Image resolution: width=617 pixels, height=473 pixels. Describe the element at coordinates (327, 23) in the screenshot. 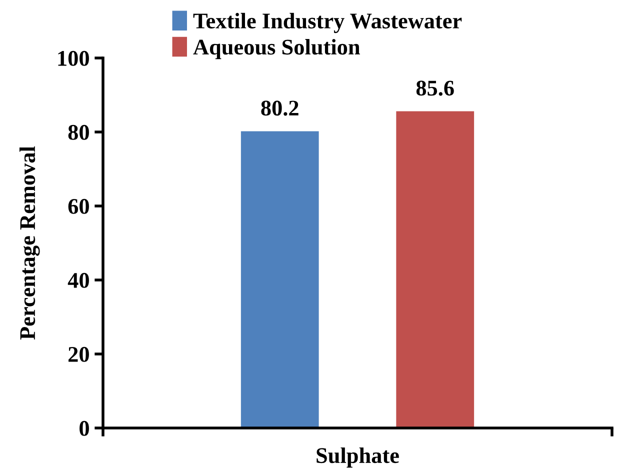

I see `legend-label: Textile Industry Wastewater` at that location.